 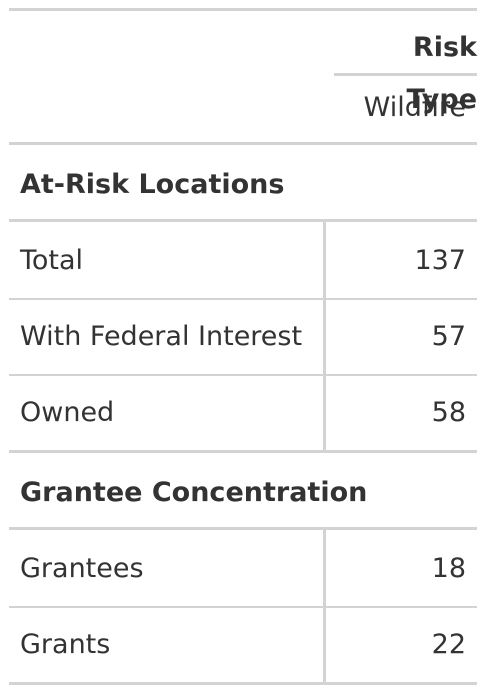 What do you see at coordinates (448, 568) in the screenshot?
I see `row-value: 18` at bounding box center [448, 568].